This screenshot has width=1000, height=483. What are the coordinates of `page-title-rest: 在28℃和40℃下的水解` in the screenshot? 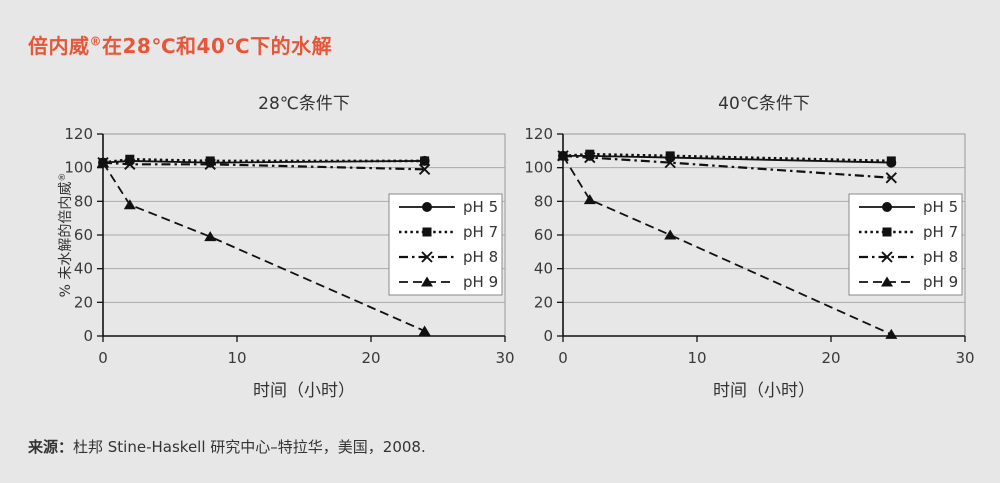 It's located at (217, 46).